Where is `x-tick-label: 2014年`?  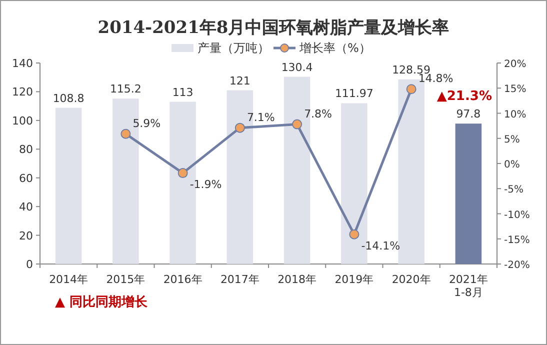
x-tick-label: 2014年 is located at coordinates (68, 279).